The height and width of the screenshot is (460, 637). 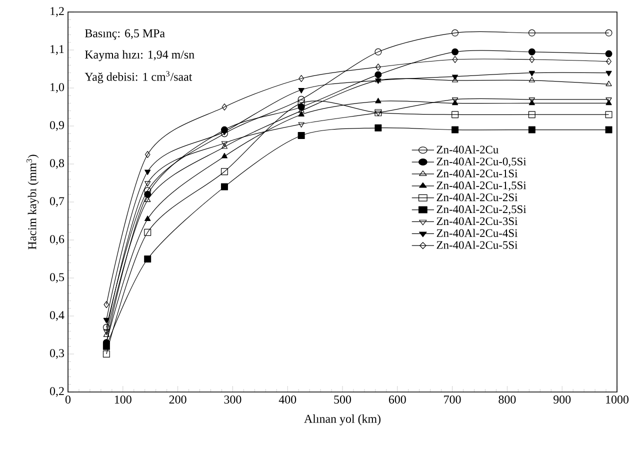 I want to click on legend-label: Zn-40Al-2Cu-1Si, so click(x=477, y=173).